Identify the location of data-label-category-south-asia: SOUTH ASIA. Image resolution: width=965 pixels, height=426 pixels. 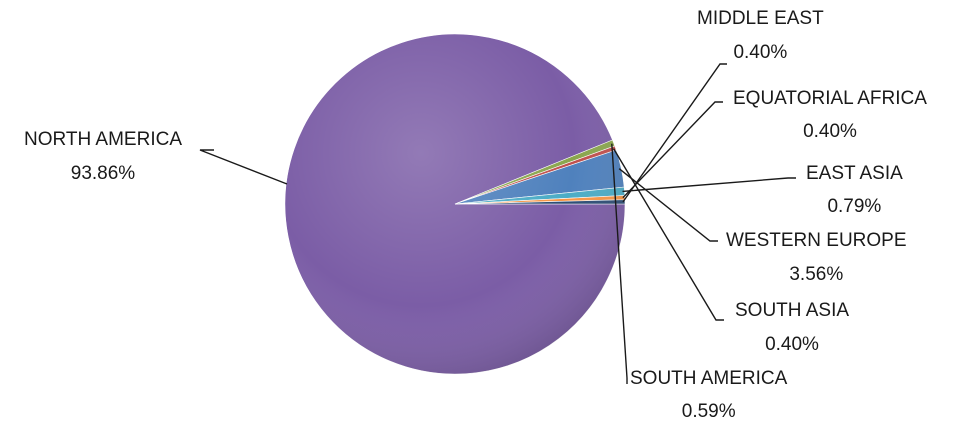
(792, 310).